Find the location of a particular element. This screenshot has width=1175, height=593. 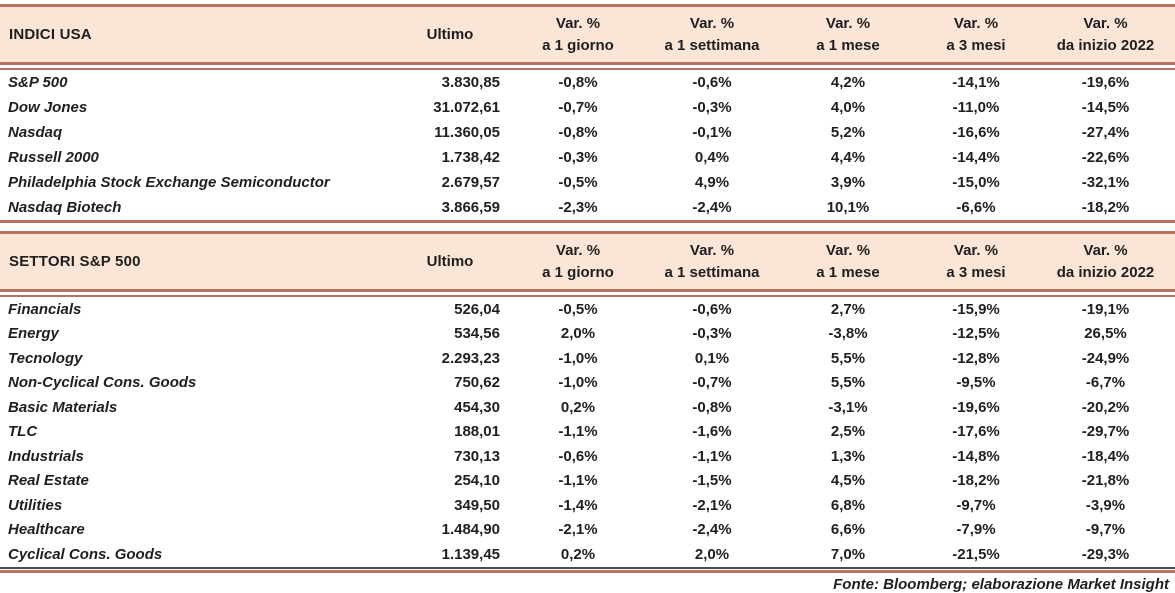

var-ytd-2022: -24,9% is located at coordinates (1105, 358).